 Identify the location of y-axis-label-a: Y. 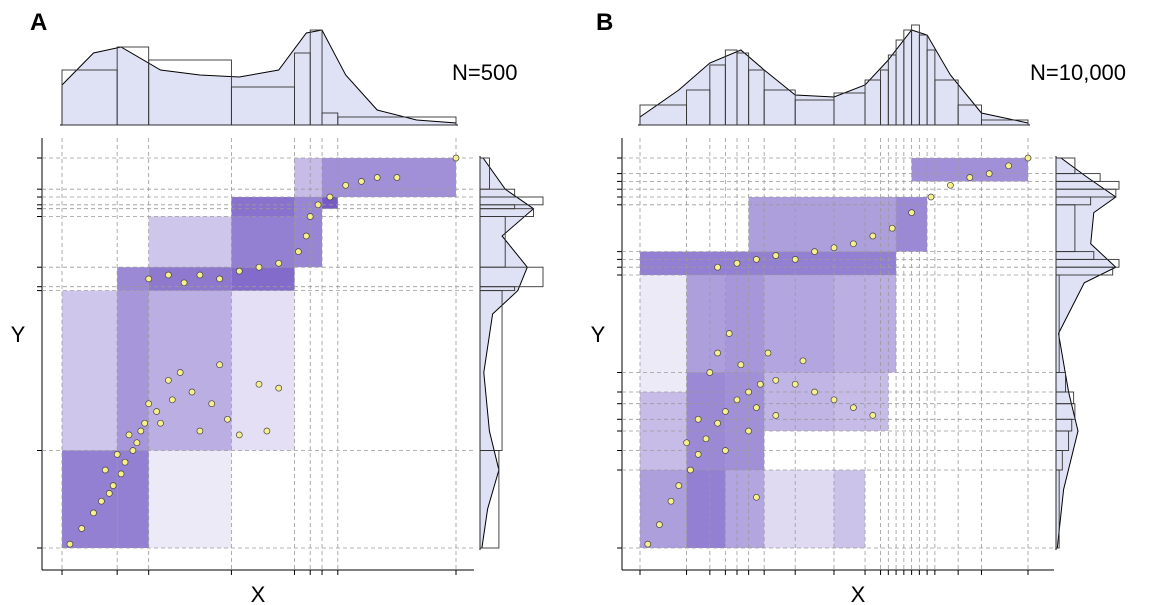
(18, 334).